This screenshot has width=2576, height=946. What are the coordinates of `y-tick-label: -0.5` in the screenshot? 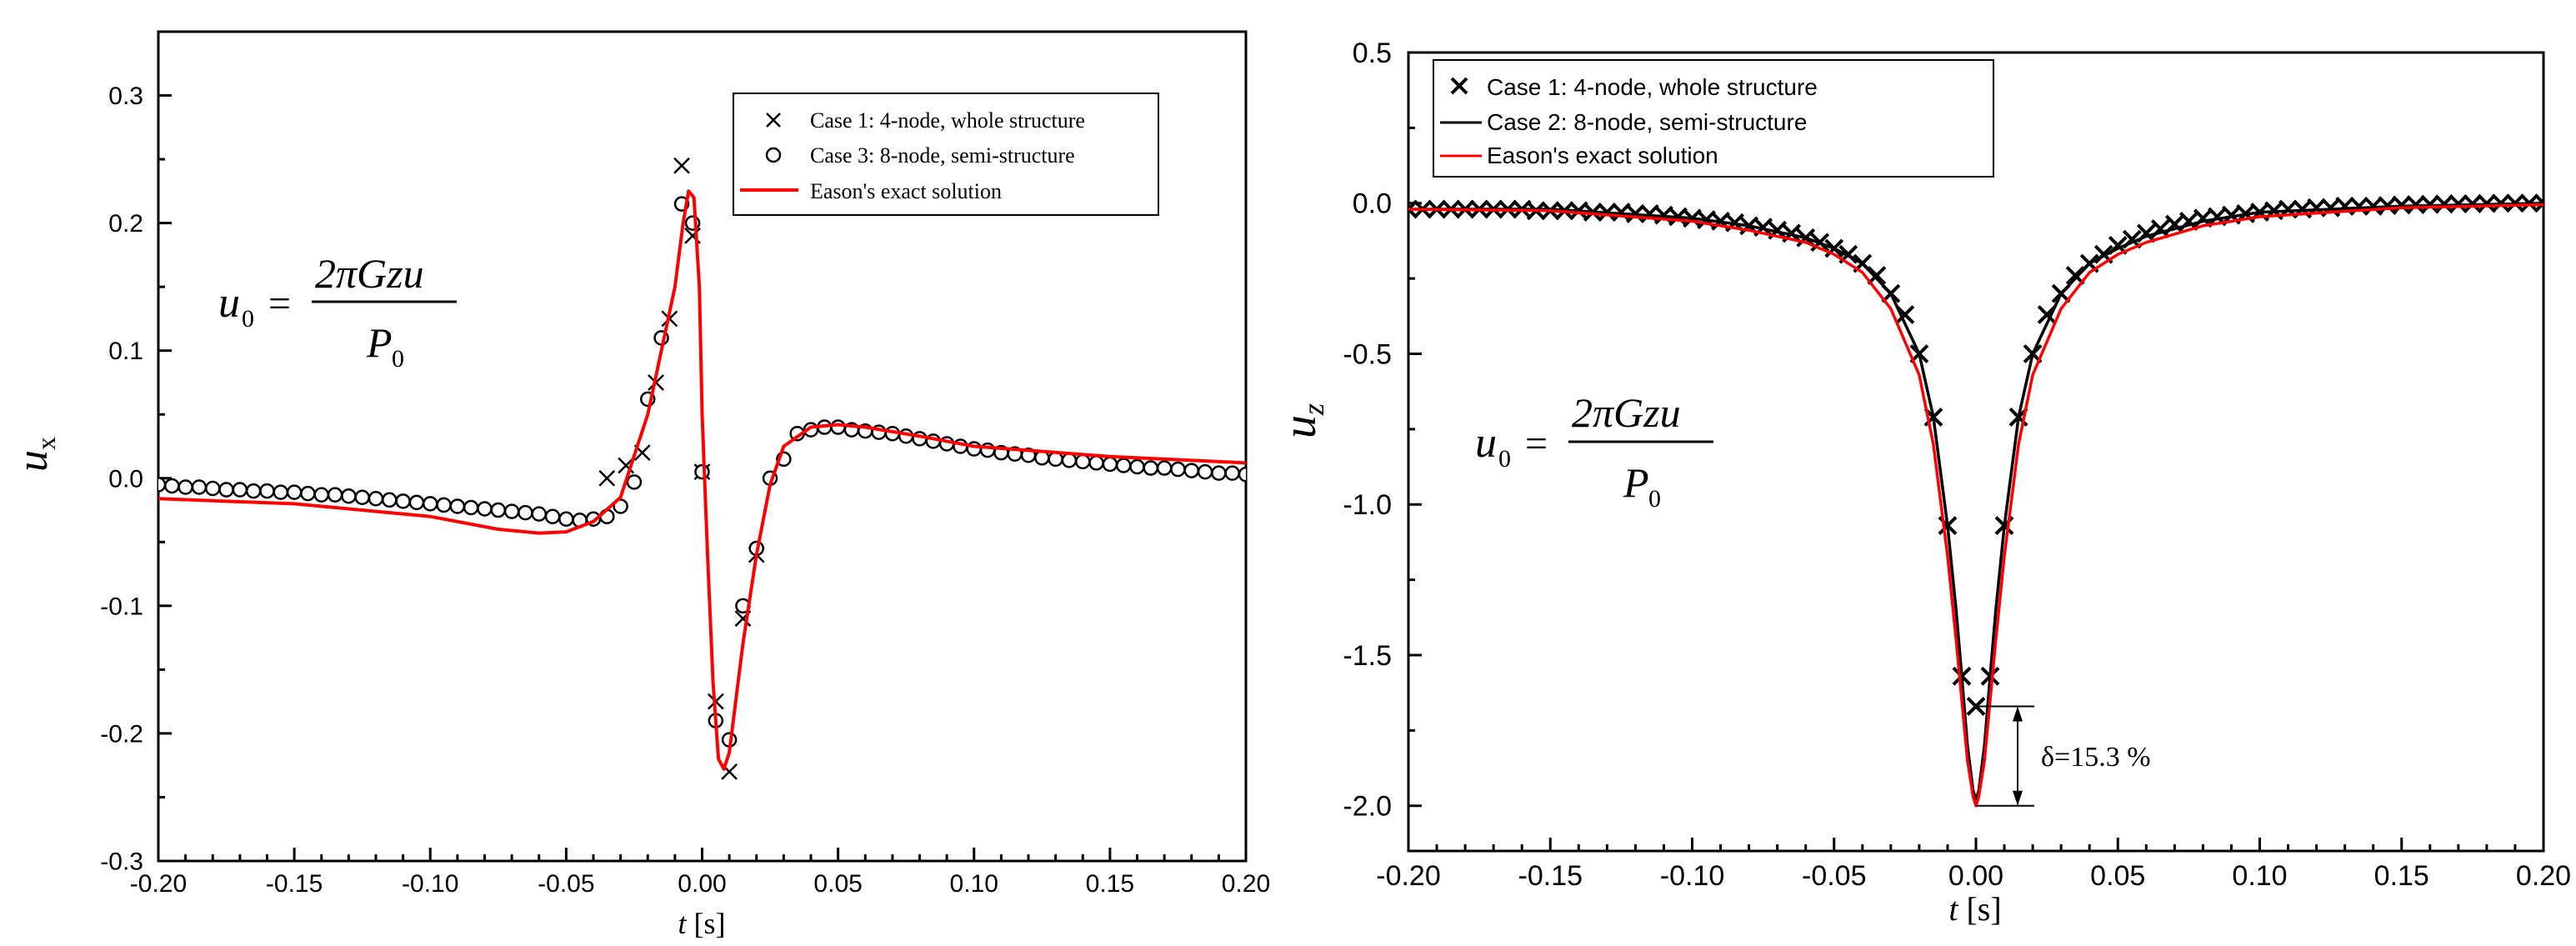 It's located at (1368, 354).